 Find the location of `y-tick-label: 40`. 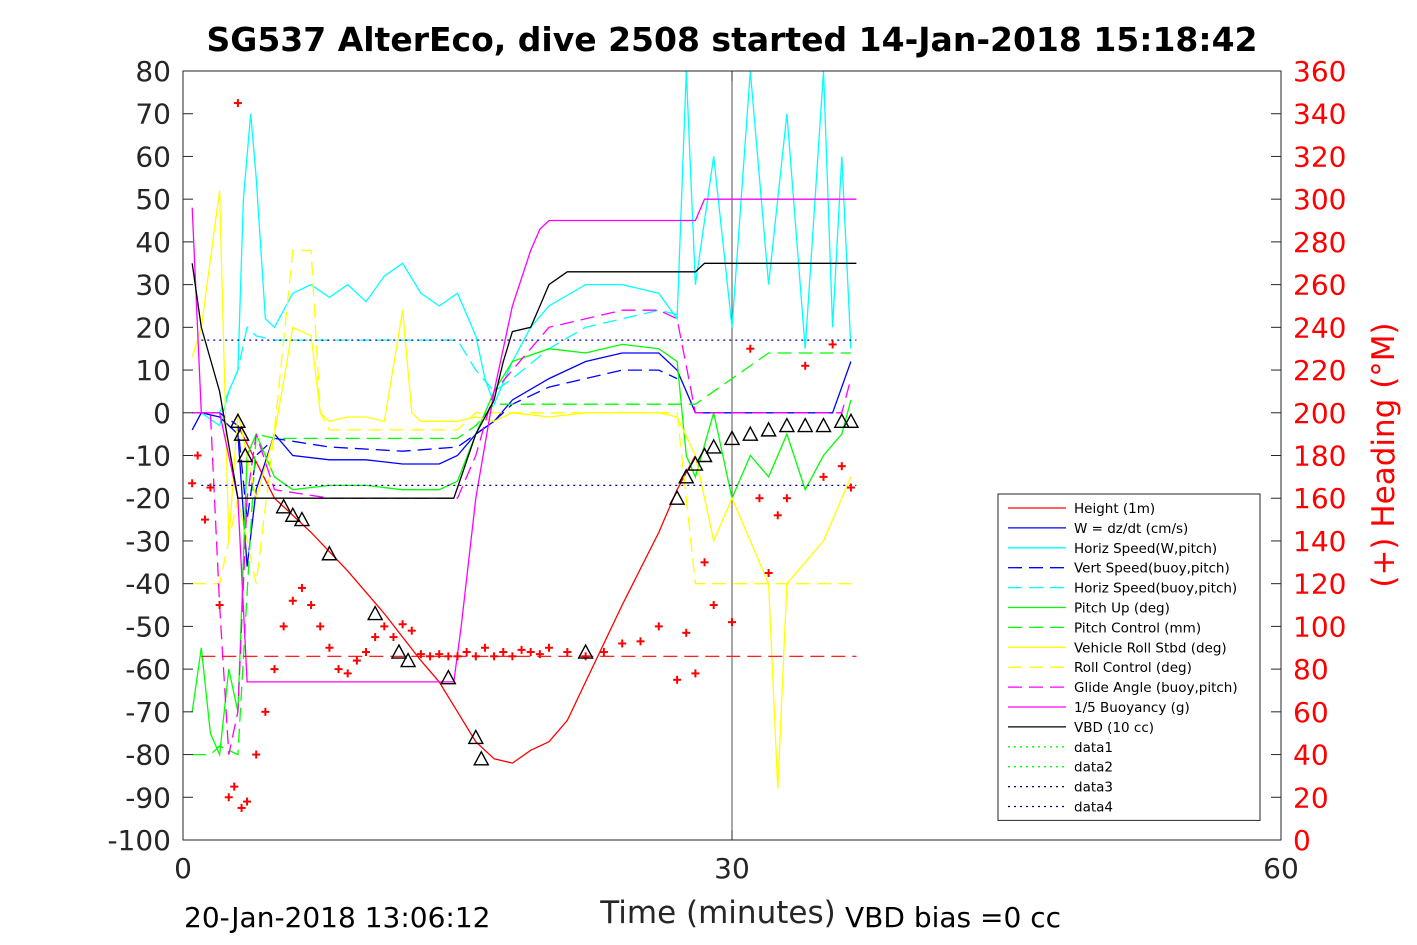

y-tick-label: 40 is located at coordinates (153, 242).